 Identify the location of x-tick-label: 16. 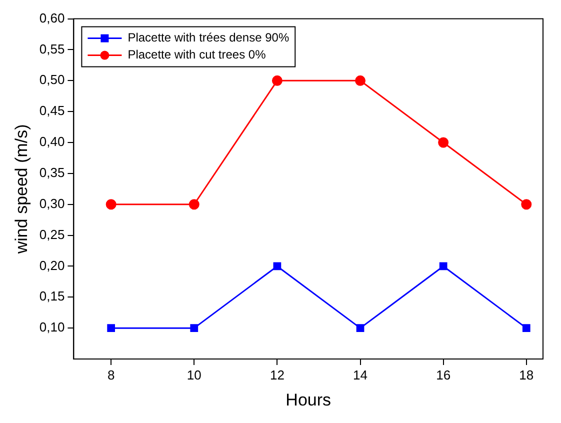
(443, 374).